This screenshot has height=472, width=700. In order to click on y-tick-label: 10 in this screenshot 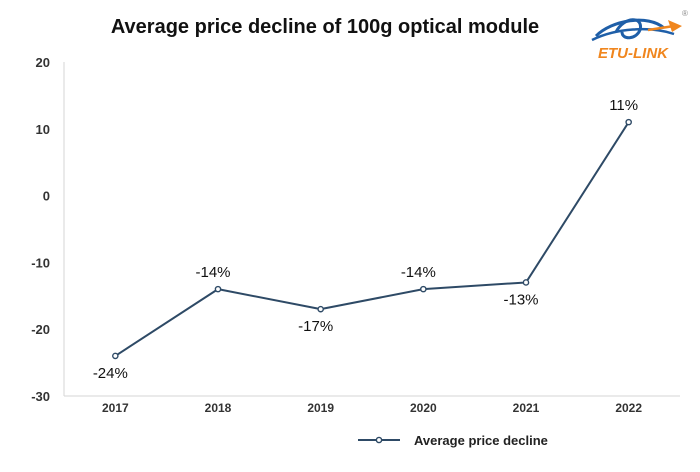, I will do `click(43, 129)`.